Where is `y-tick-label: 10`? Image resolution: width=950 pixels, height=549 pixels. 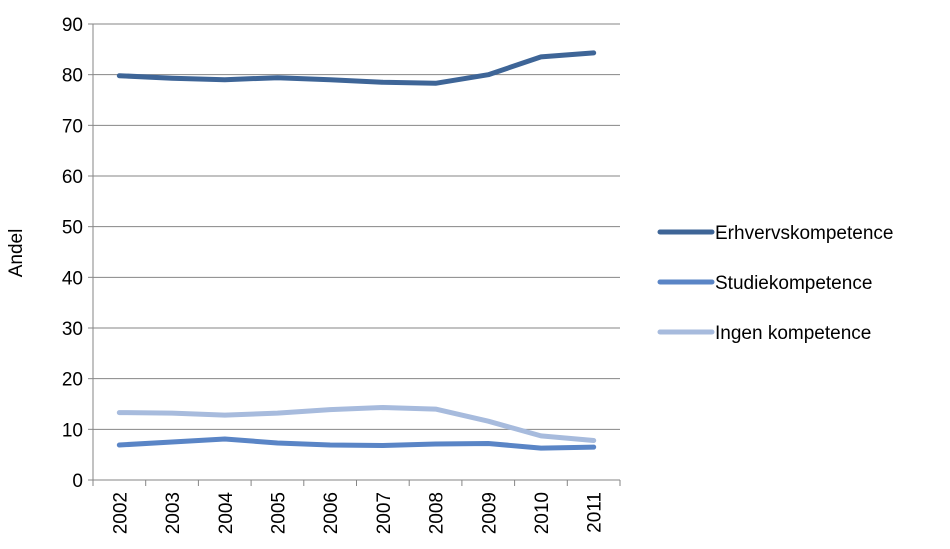 y-tick-label: 10 is located at coordinates (72, 430).